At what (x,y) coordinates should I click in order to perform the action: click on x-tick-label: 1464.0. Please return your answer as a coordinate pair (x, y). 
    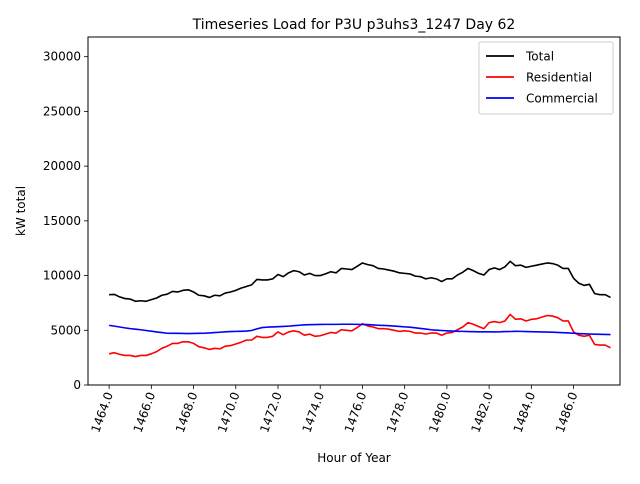
    Looking at the image, I should click on (102, 412).